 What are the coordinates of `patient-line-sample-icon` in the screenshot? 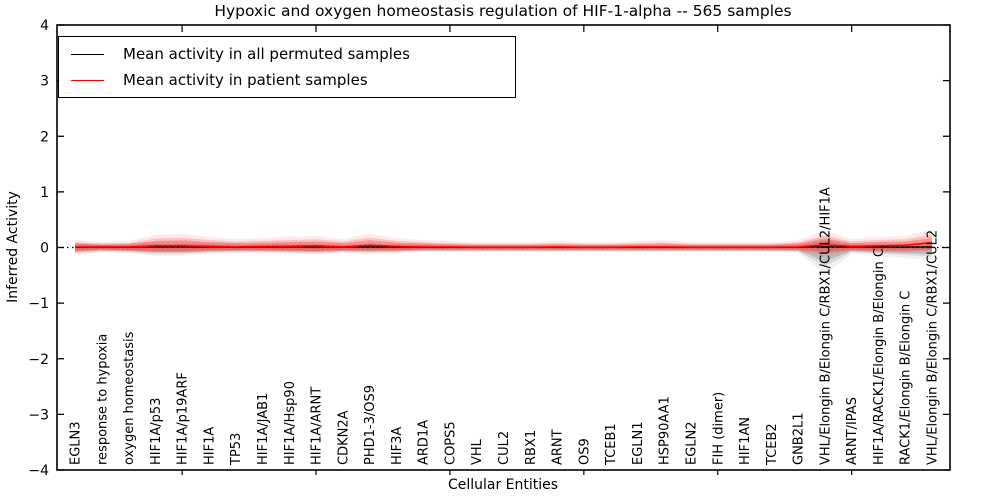 It's located at (87, 80).